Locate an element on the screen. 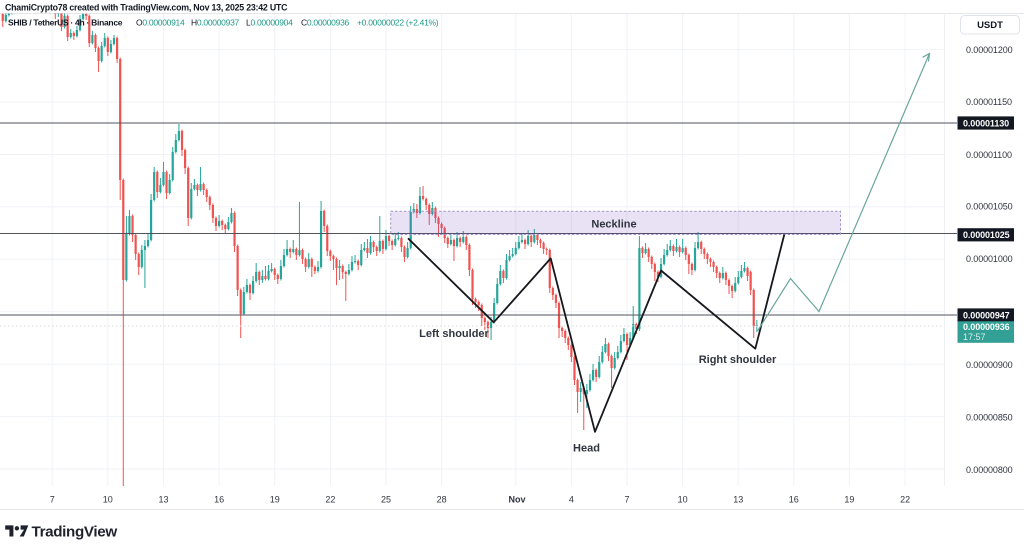 The height and width of the screenshot is (555, 1024). svg-text: 25 is located at coordinates (386, 500).